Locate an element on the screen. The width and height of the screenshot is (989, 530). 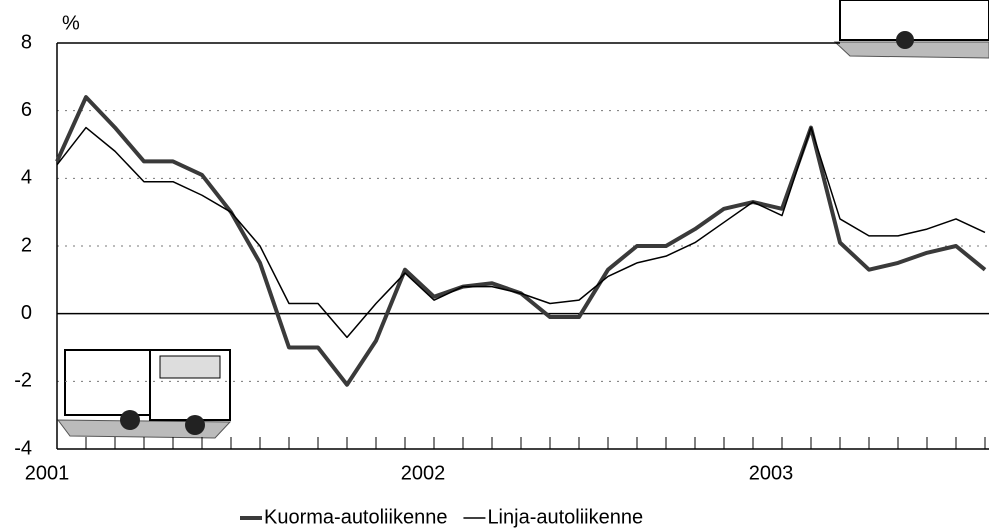
y-tick-label: -2 is located at coordinates (23, 381).